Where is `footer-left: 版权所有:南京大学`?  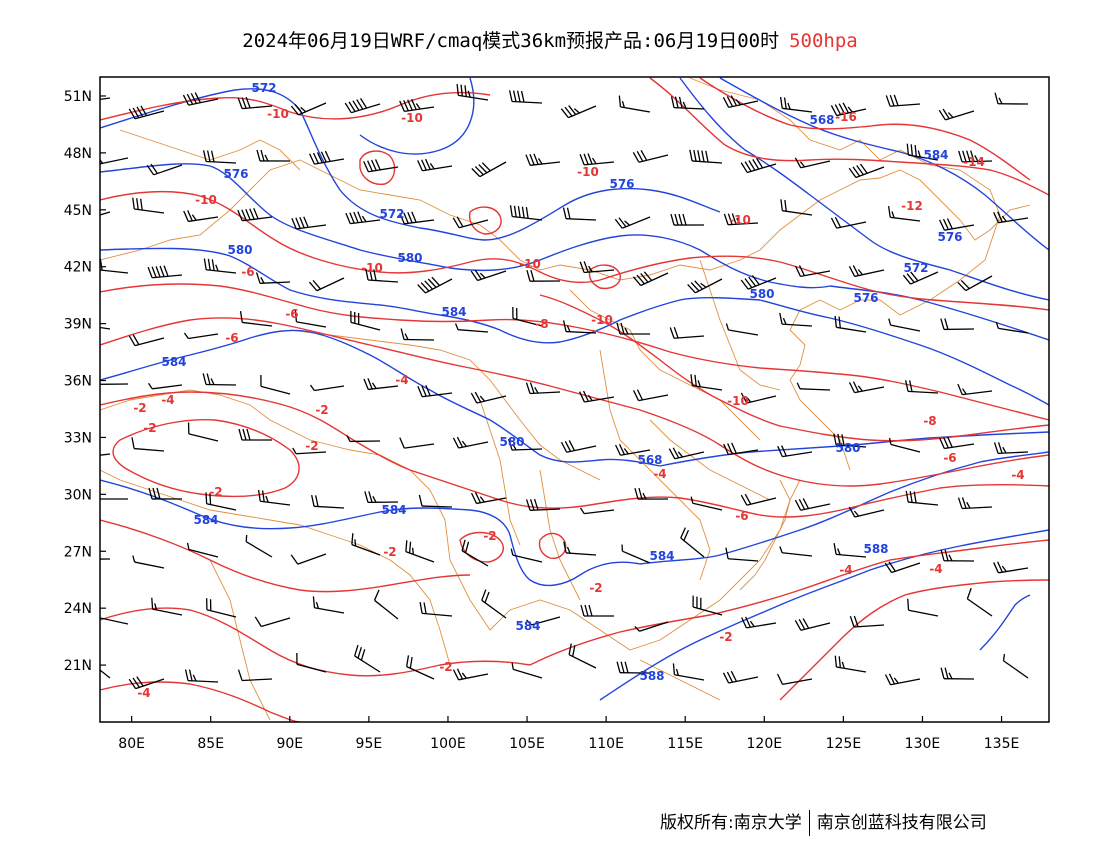
footer-left: 版权所有:南京大学 is located at coordinates (731, 823).